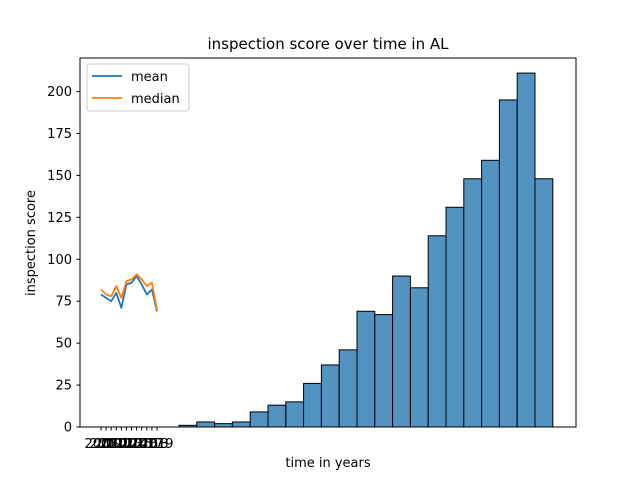 This screenshot has width=640, height=480. What do you see at coordinates (155, 99) in the screenshot?
I see `legend-median-label: median` at bounding box center [155, 99].